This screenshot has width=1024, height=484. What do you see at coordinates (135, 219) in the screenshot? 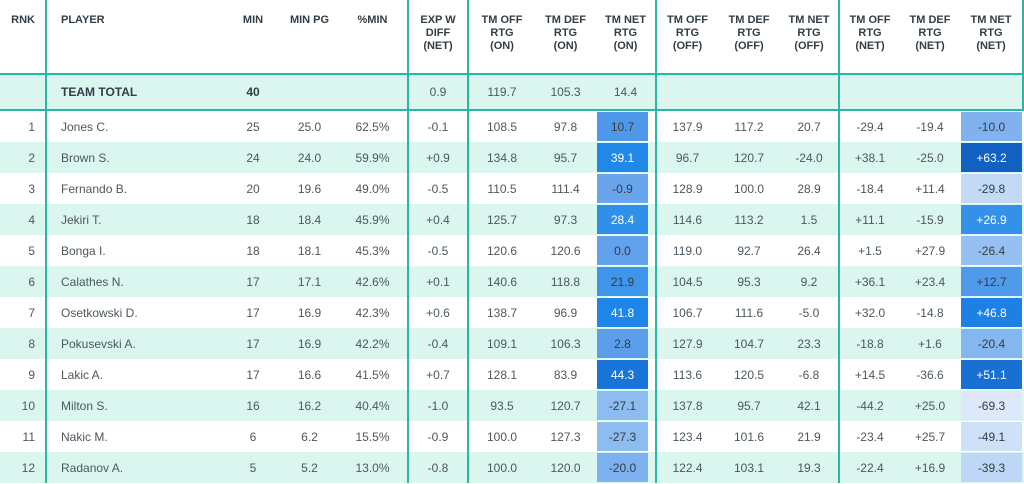
I see `cell-player-name: Jekiri T.` at bounding box center [135, 219].